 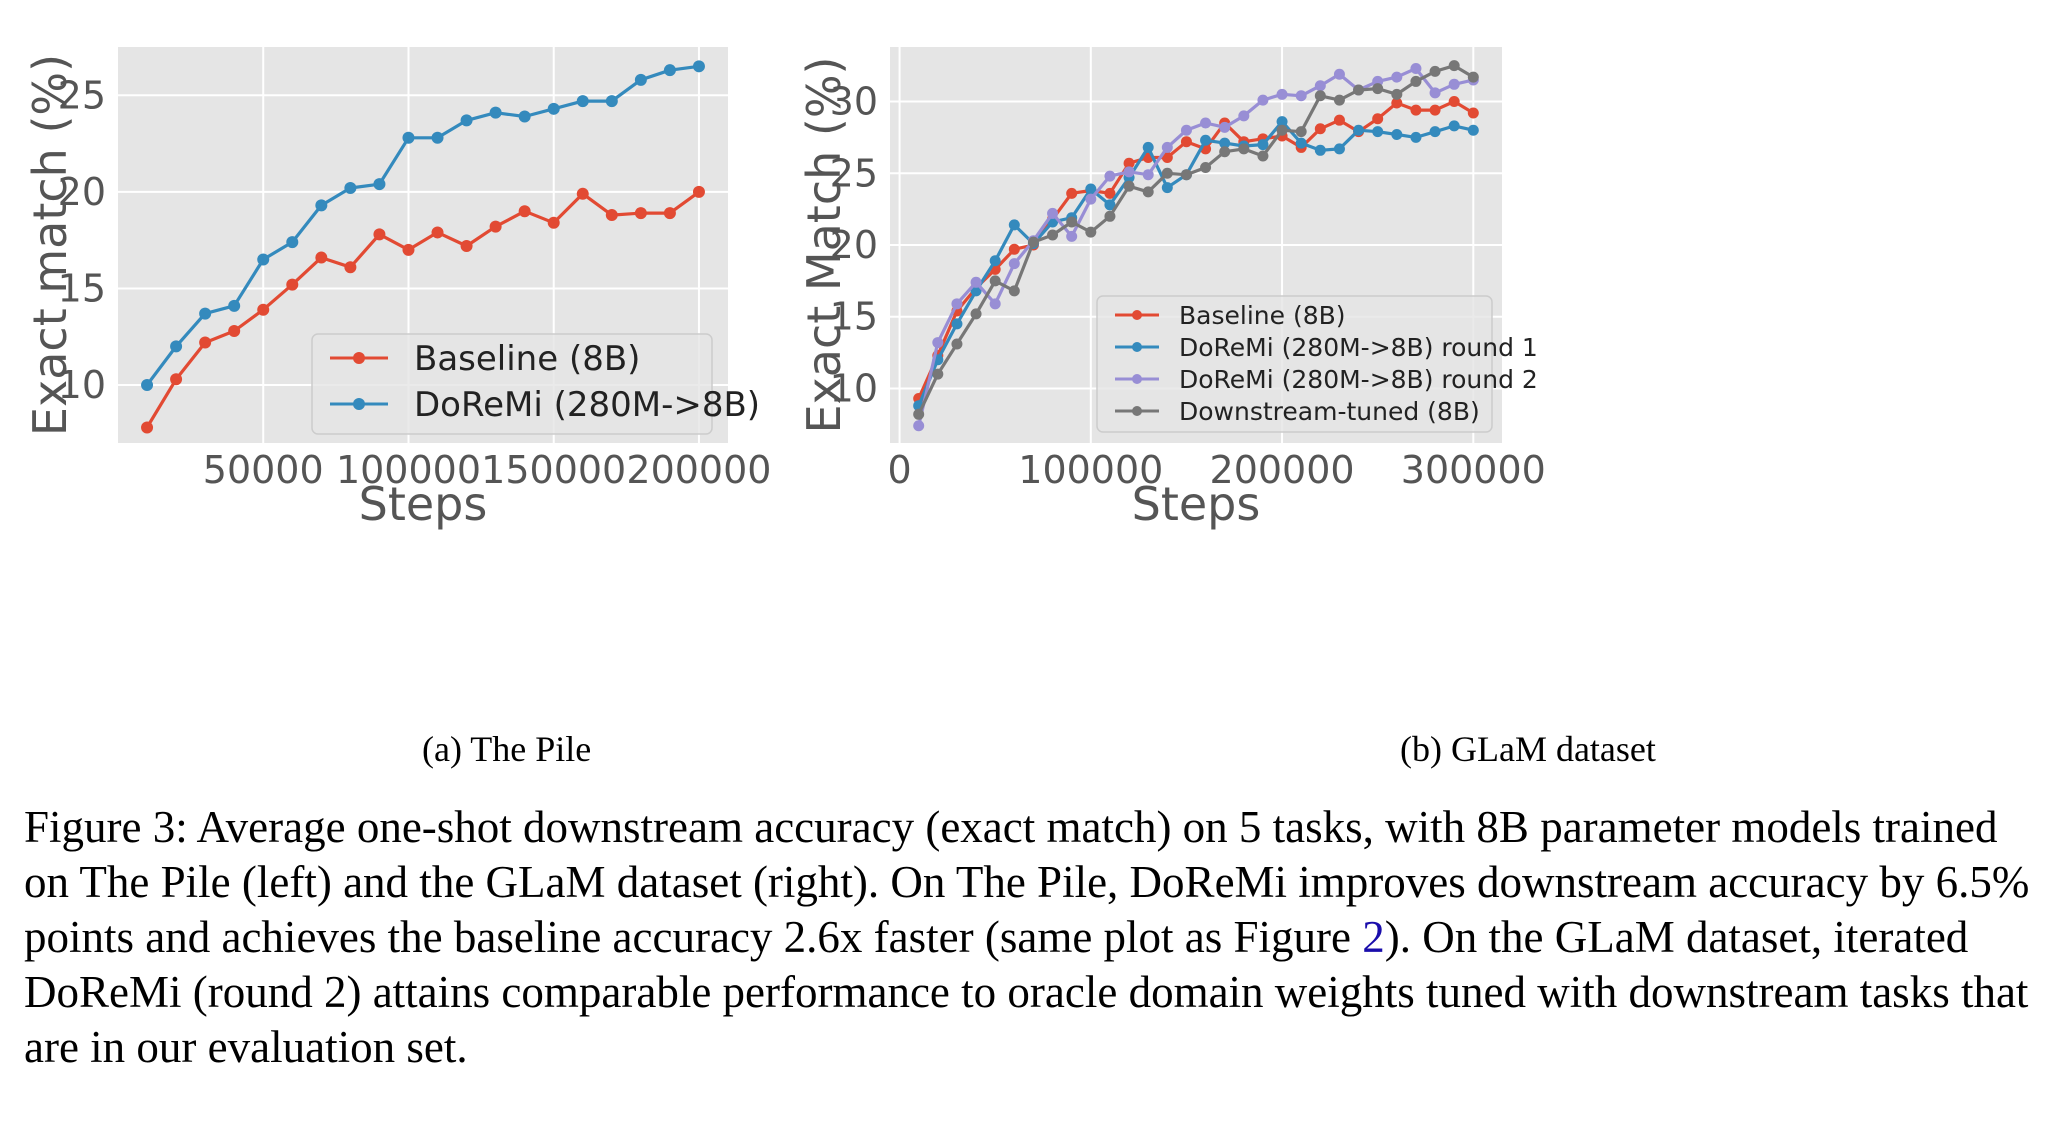 I want to click on legend-marker-doremi-280m-8b, so click(x=359, y=404).